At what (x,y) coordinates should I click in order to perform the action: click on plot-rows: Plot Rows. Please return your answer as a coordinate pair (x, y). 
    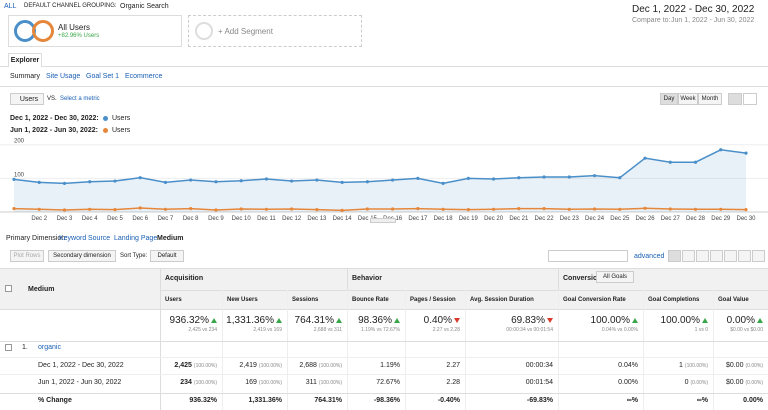
    Looking at the image, I should click on (27, 256).